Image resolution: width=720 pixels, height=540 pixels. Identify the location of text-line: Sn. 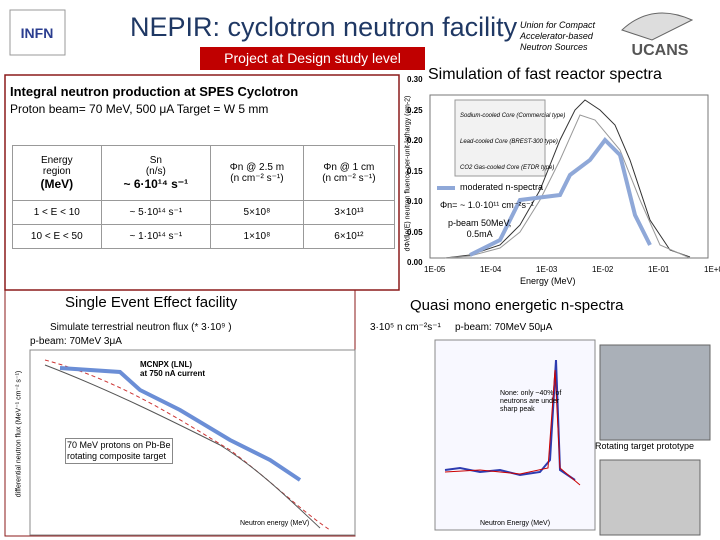
(155, 160).